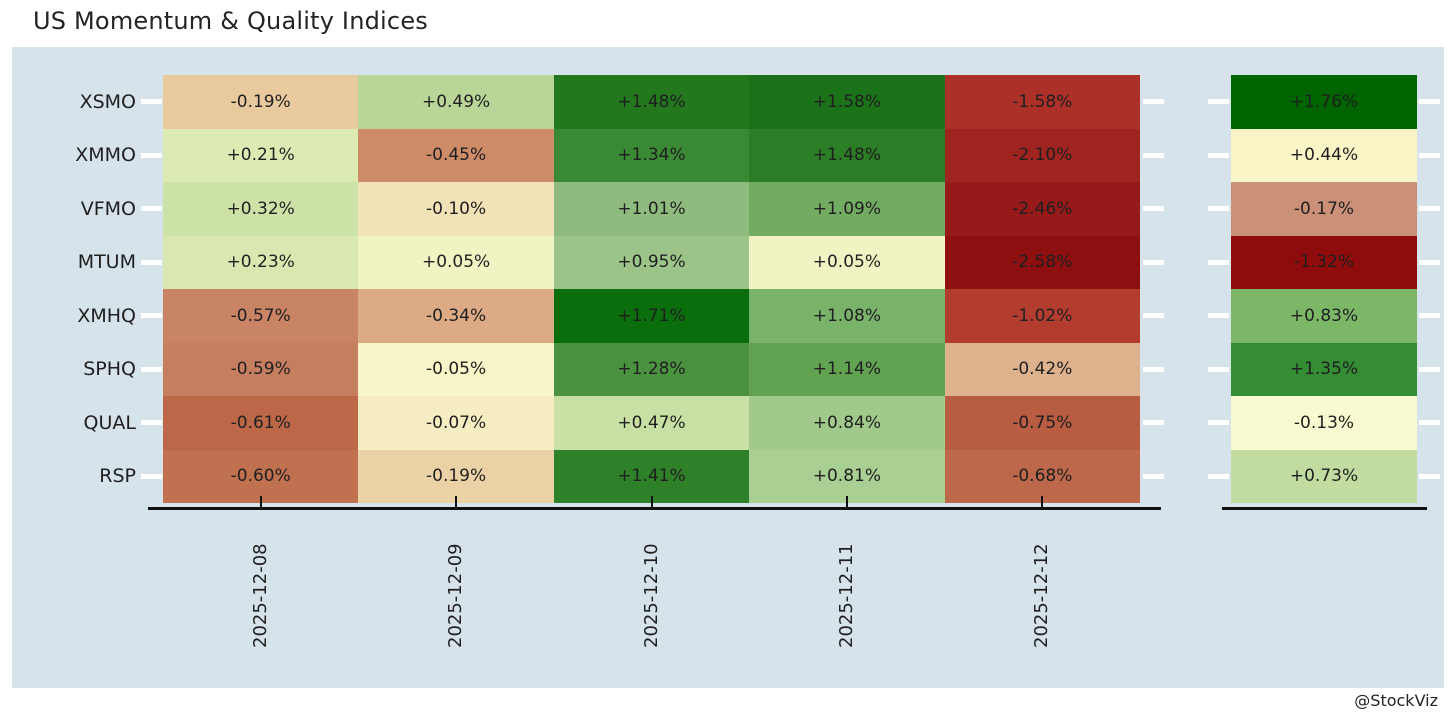 The image size is (1456, 728). Describe the element at coordinates (1324, 209) in the screenshot. I see `heatmap-total-cell: -0.17%` at that location.